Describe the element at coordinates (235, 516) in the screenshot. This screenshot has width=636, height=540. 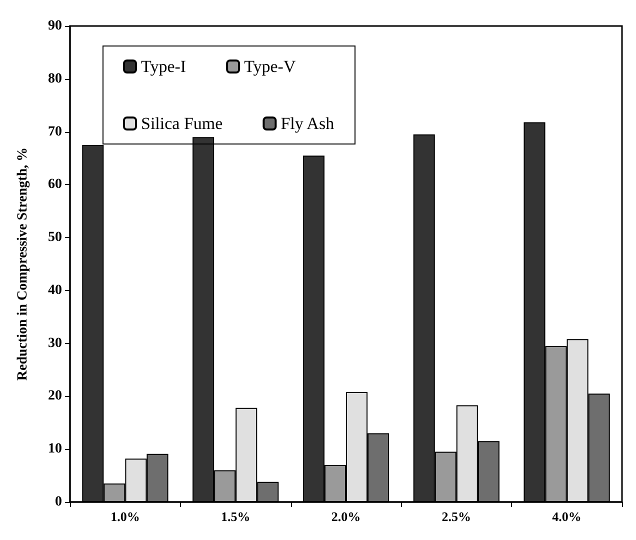
I see `x-tick-label: 1.5%` at that location.